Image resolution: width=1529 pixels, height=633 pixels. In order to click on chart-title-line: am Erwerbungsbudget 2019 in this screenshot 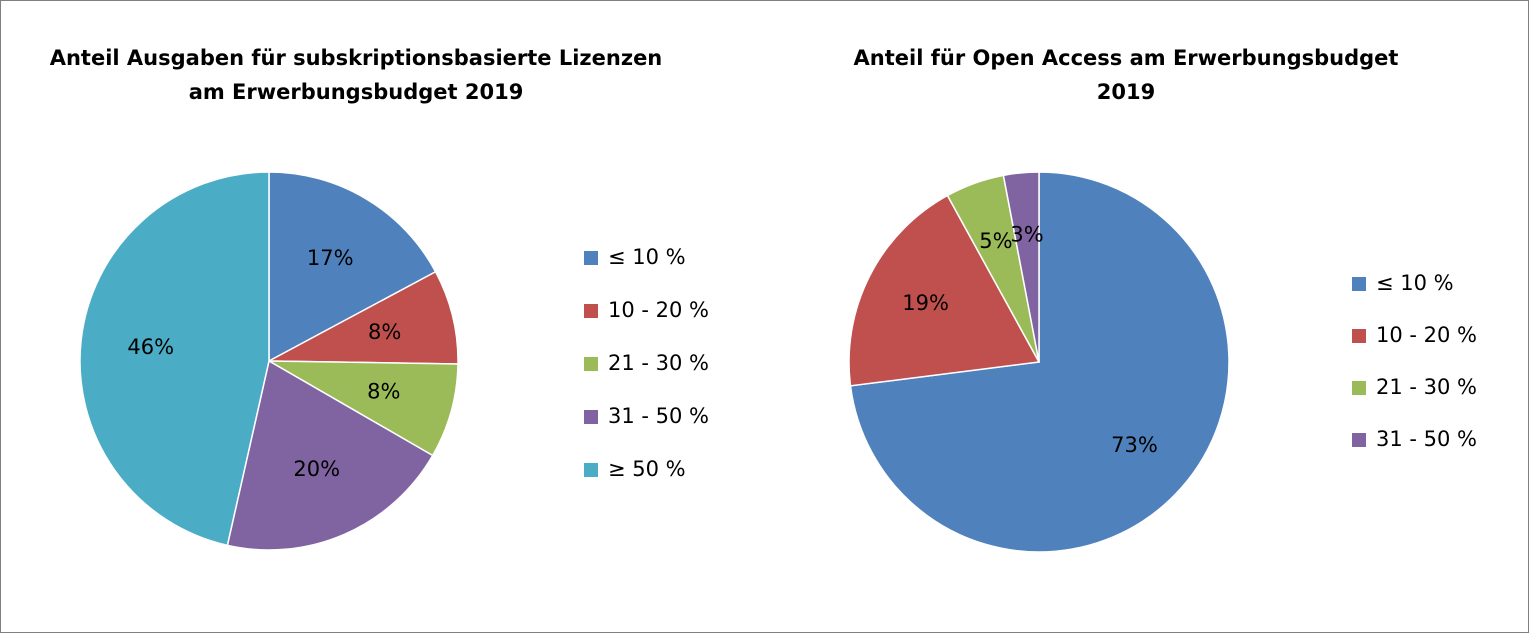, I will do `click(356, 92)`.